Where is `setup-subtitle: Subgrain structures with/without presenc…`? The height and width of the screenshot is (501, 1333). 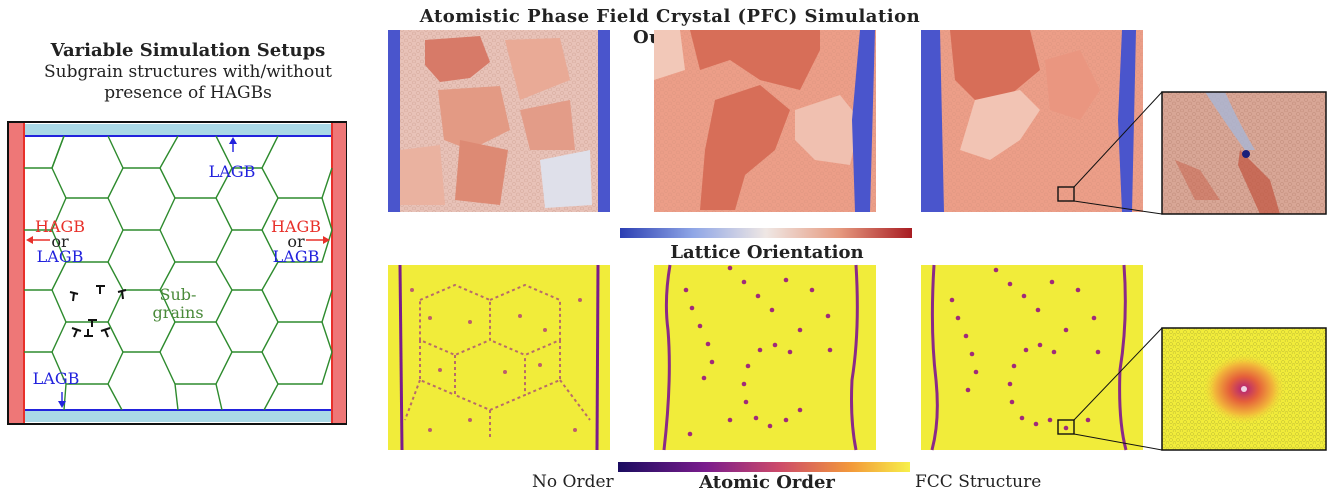
setup-subtitle: Subgrain structures with/without presenc… is located at coordinates (188, 83).